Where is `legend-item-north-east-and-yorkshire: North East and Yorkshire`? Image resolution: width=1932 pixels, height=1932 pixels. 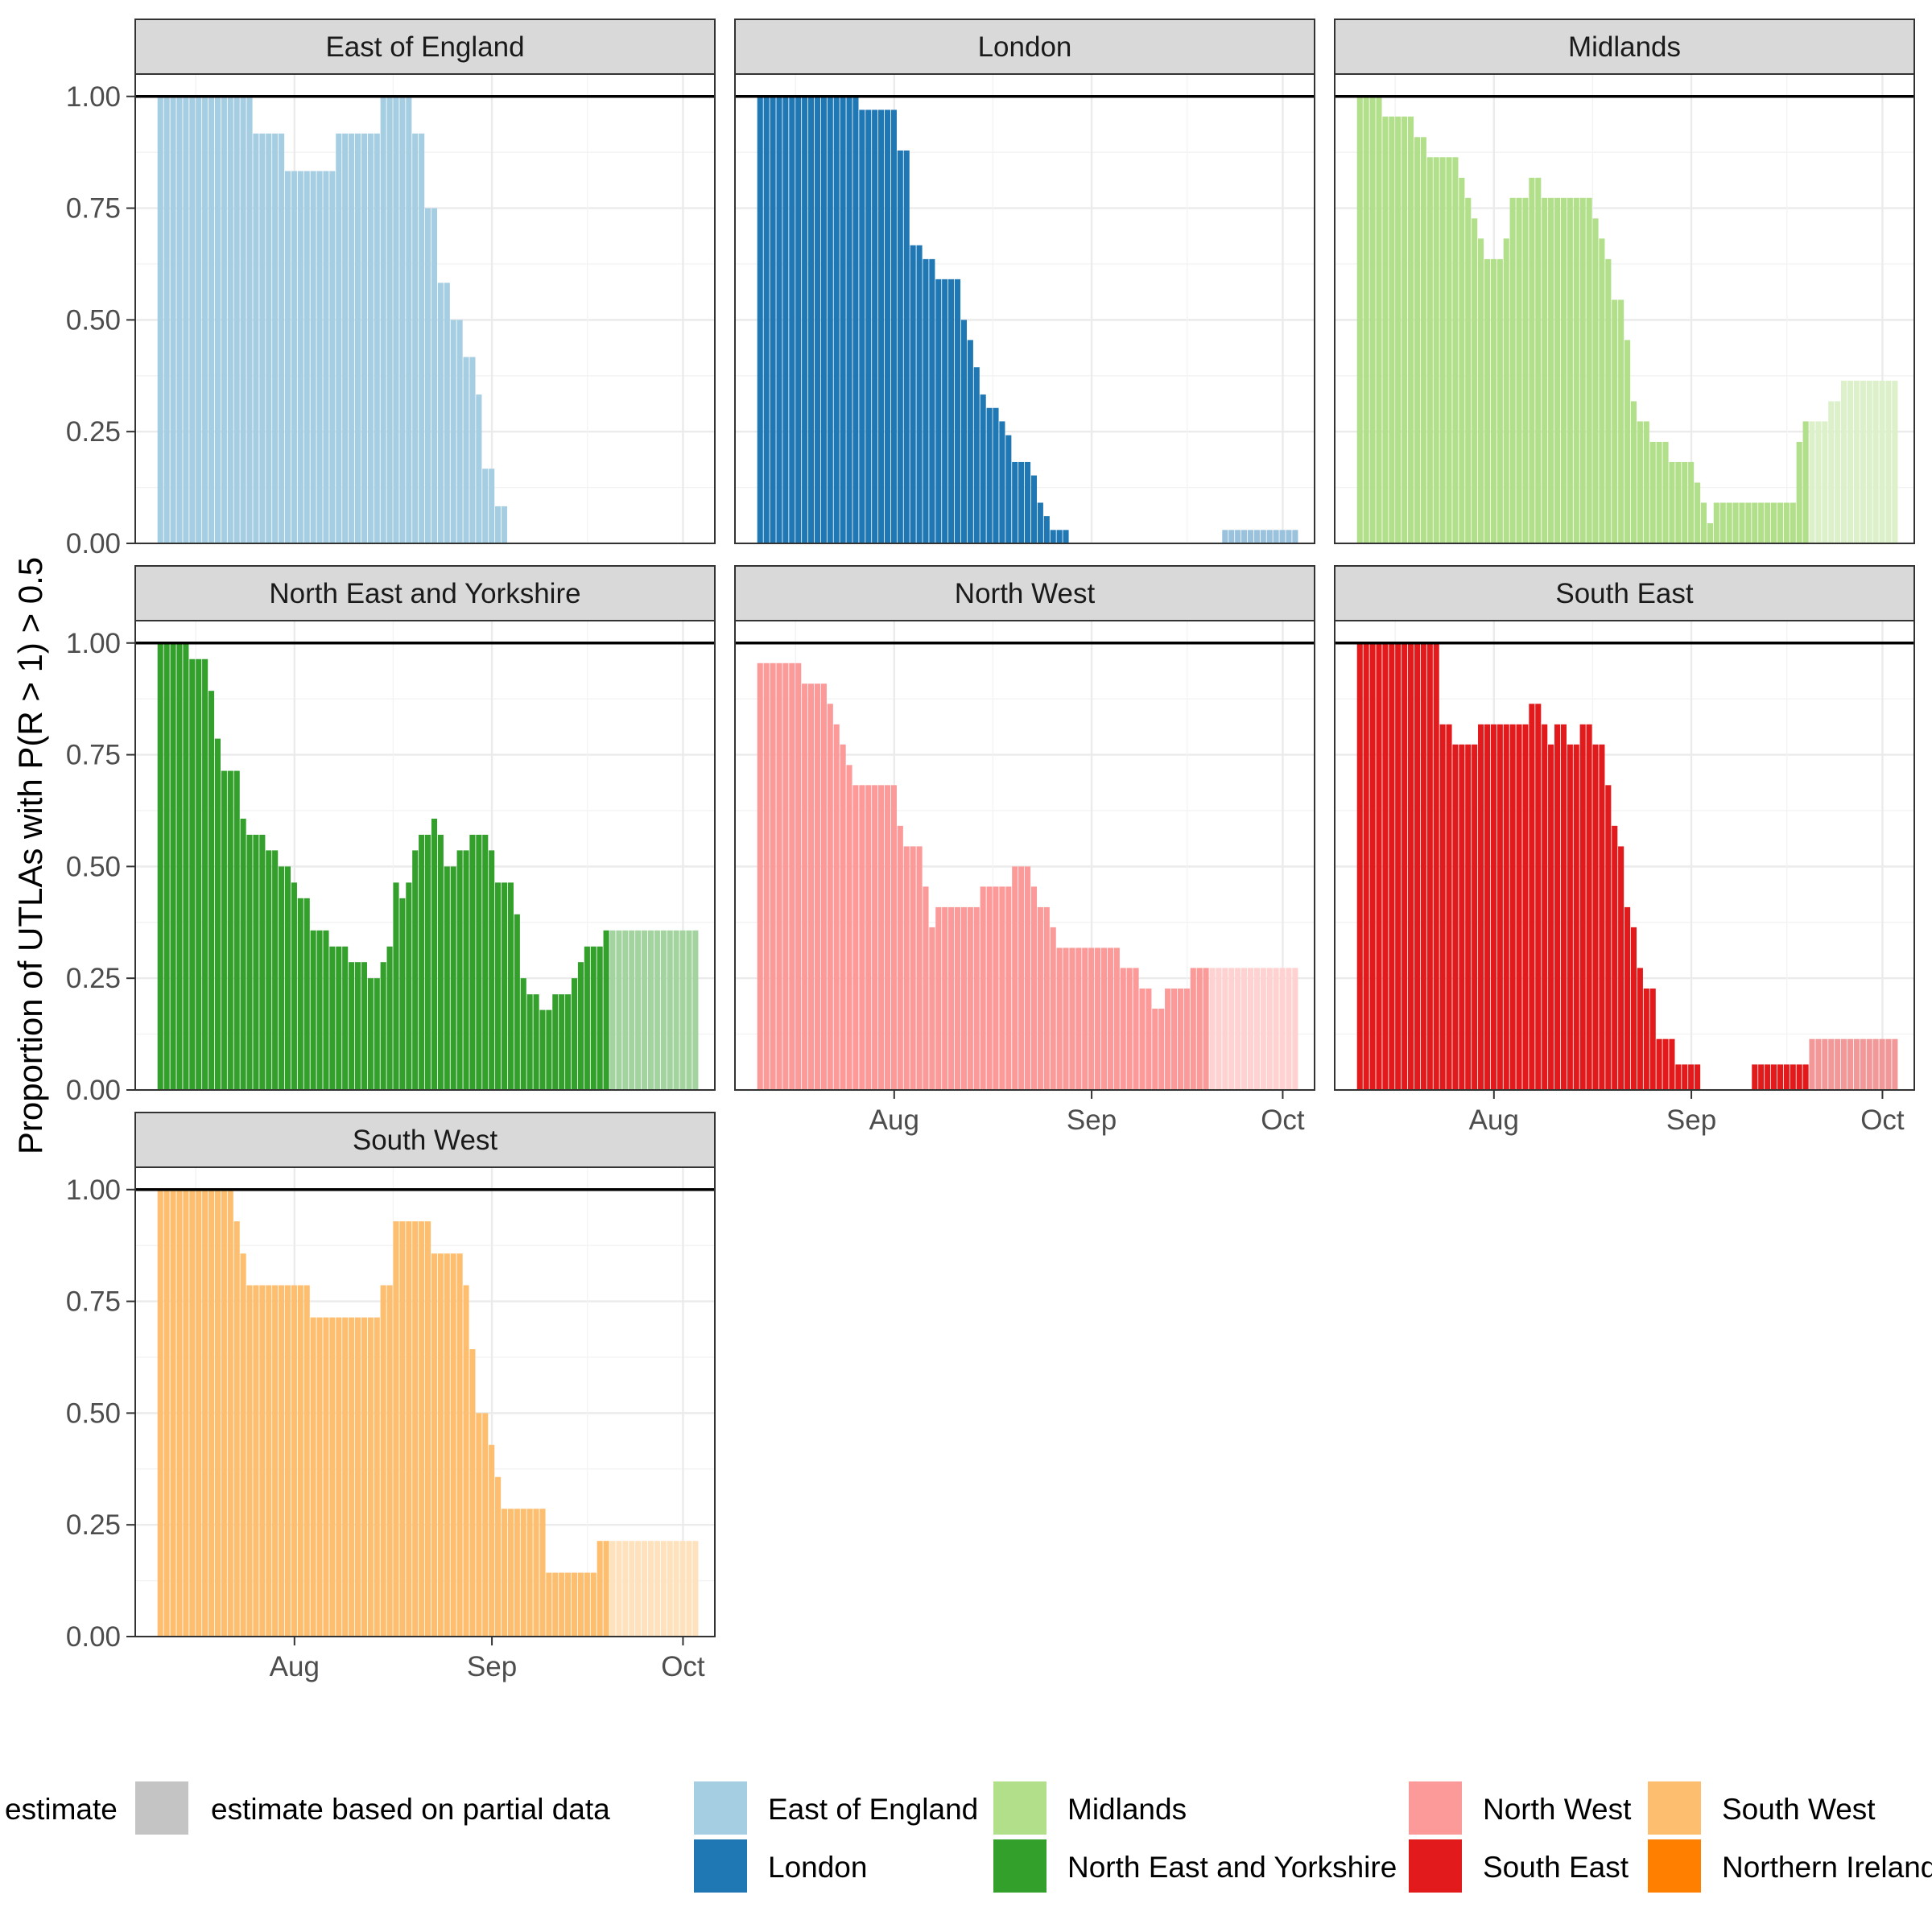
legend-item-north-east-and-yorkshire: North East and Yorkshire is located at coordinates (1195, 1866).